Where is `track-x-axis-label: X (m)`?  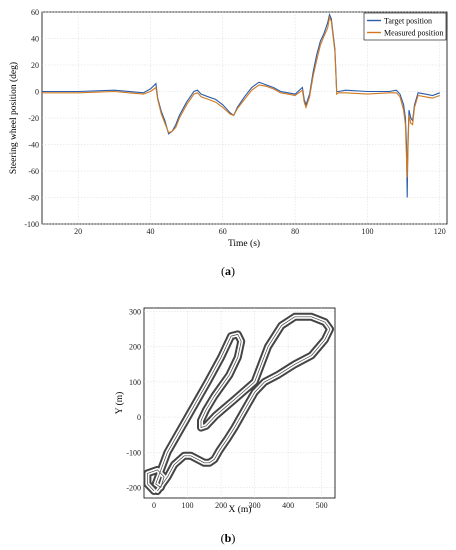
track-x-axis-label: X (m) is located at coordinates (240, 509).